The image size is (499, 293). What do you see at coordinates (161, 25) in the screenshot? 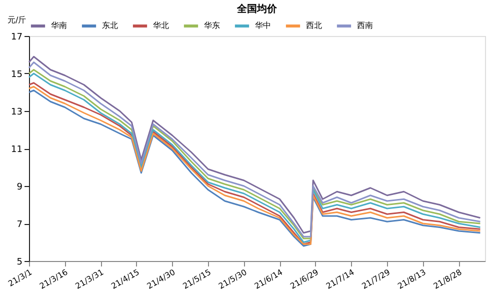
I see `legend-label: 华北` at bounding box center [161, 25].